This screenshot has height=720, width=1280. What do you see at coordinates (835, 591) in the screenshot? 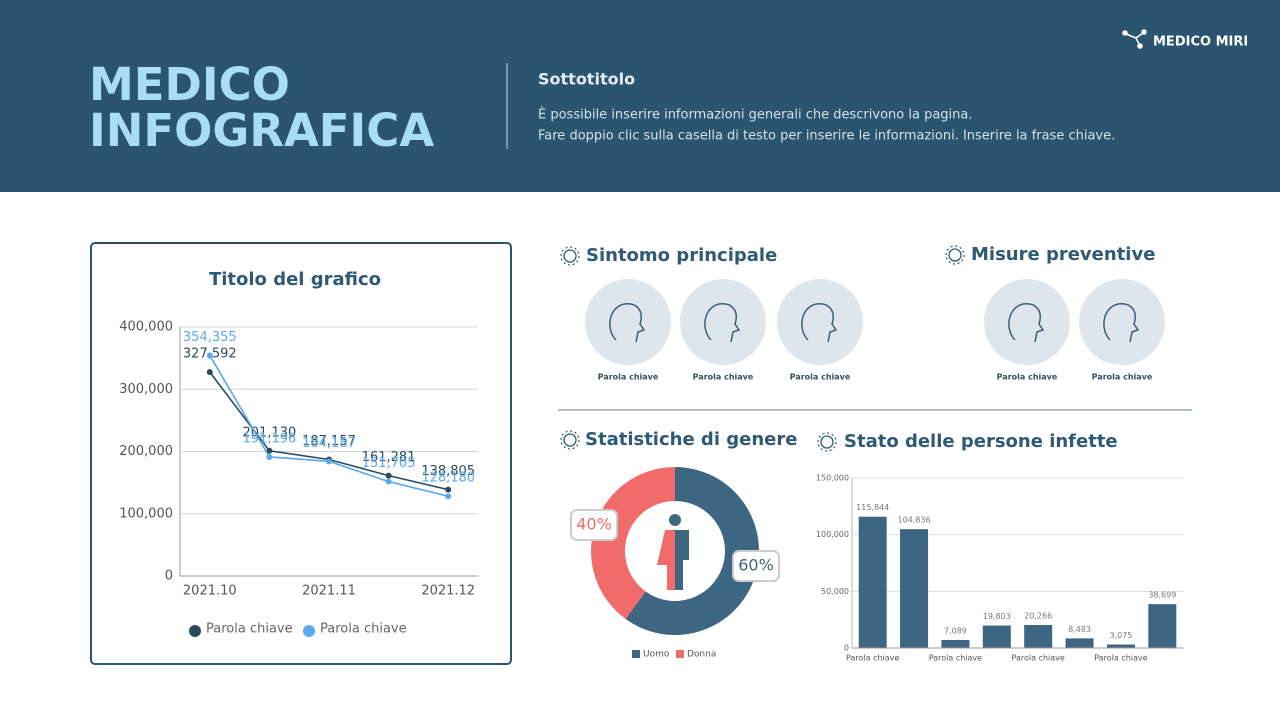
I see `y-tick-label: 50,000` at bounding box center [835, 591].